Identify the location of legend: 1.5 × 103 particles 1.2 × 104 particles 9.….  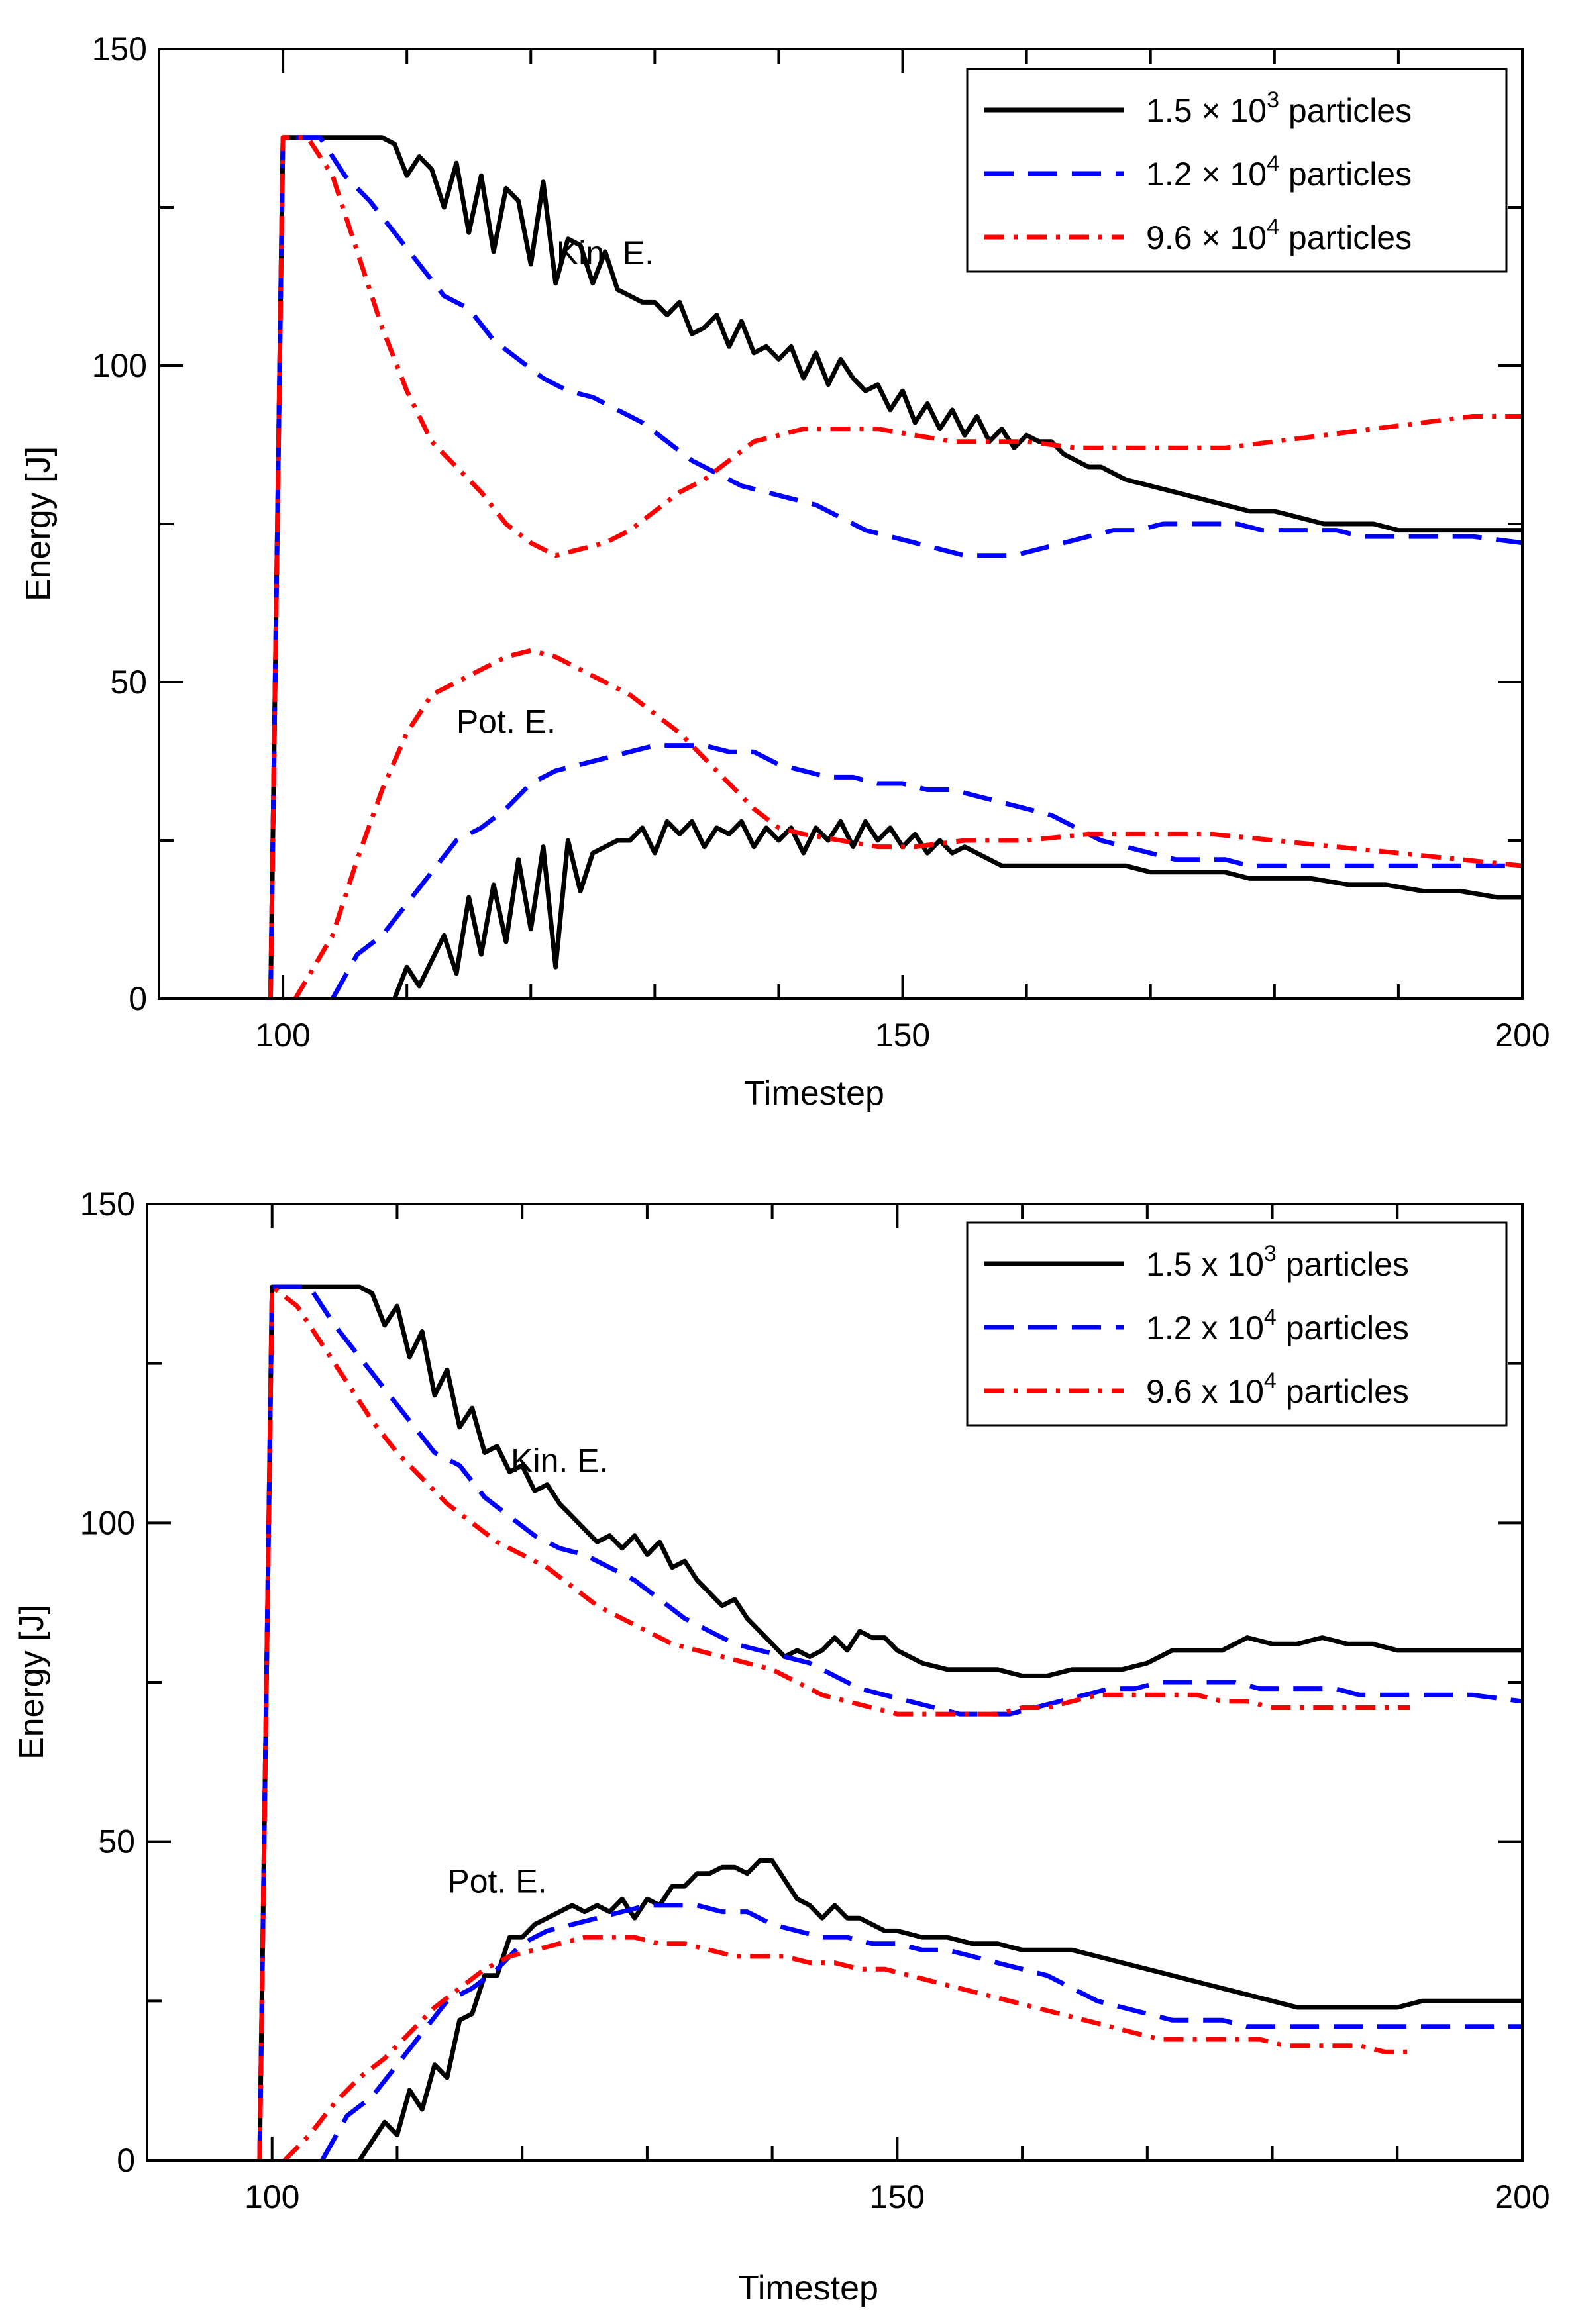
(1237, 170).